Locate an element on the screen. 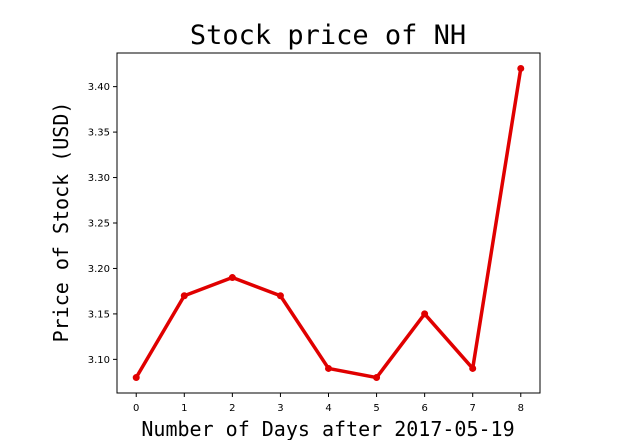 Image resolution: width=640 pixels, height=440 pixels. y-tick-label: 3.10 is located at coordinates (99, 360).